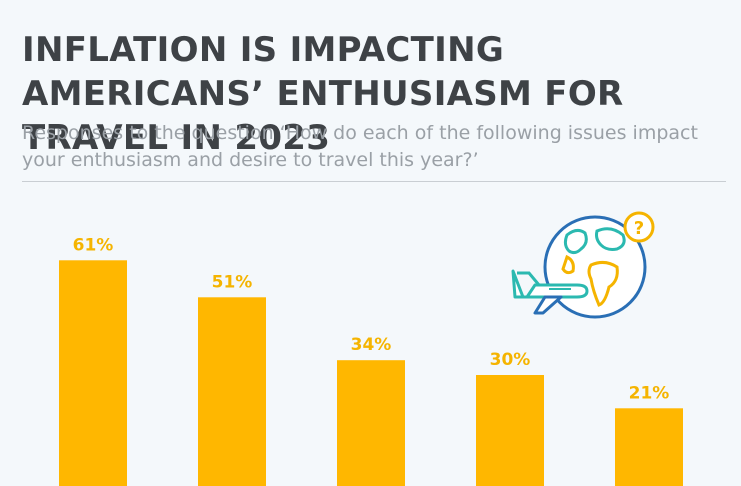 The width and height of the screenshot is (741, 486). I want to click on bar-value-label-1: 61%, so click(93, 245).